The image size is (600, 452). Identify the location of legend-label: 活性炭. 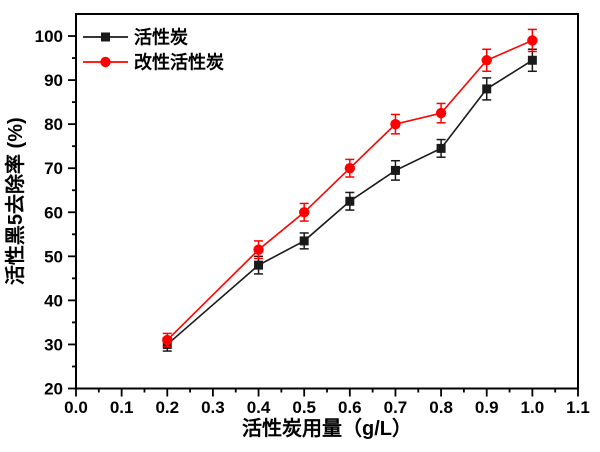
(161, 37).